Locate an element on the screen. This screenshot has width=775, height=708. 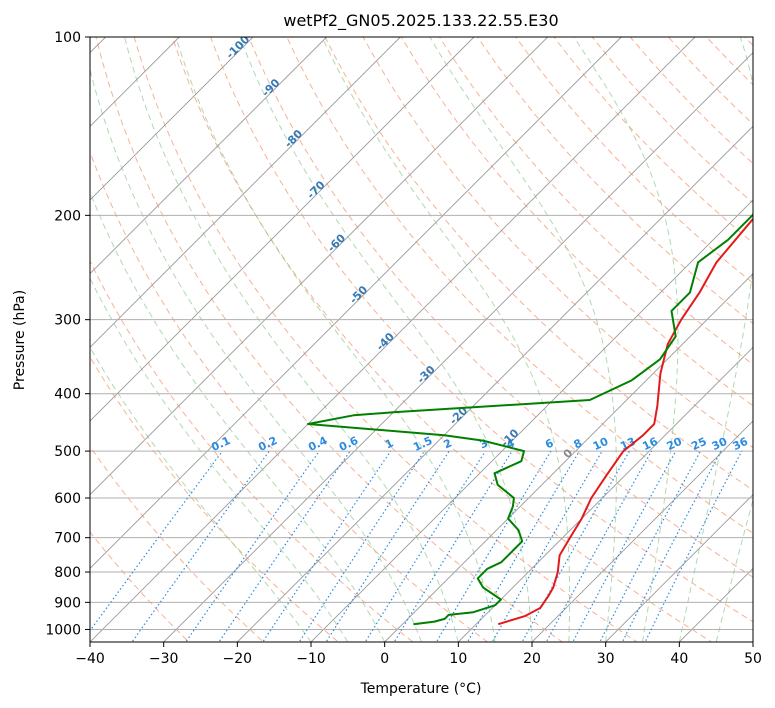
mixing-ratio-label: 20 is located at coordinates (675, 444).